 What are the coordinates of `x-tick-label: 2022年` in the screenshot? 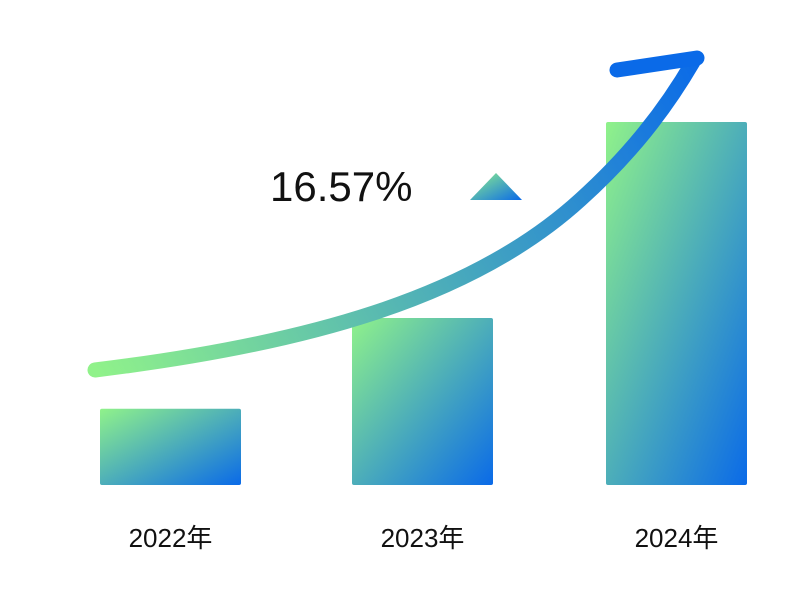 It's located at (171, 538).